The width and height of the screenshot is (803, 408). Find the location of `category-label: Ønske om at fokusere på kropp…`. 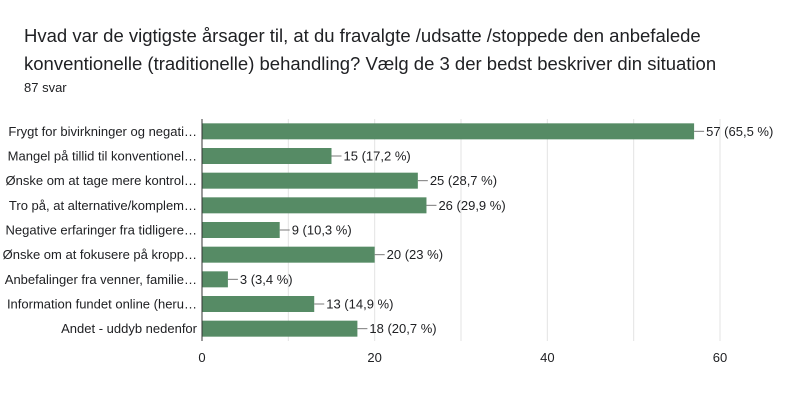

category-label: Ønske om at fokusere på kropp… is located at coordinates (100, 254).